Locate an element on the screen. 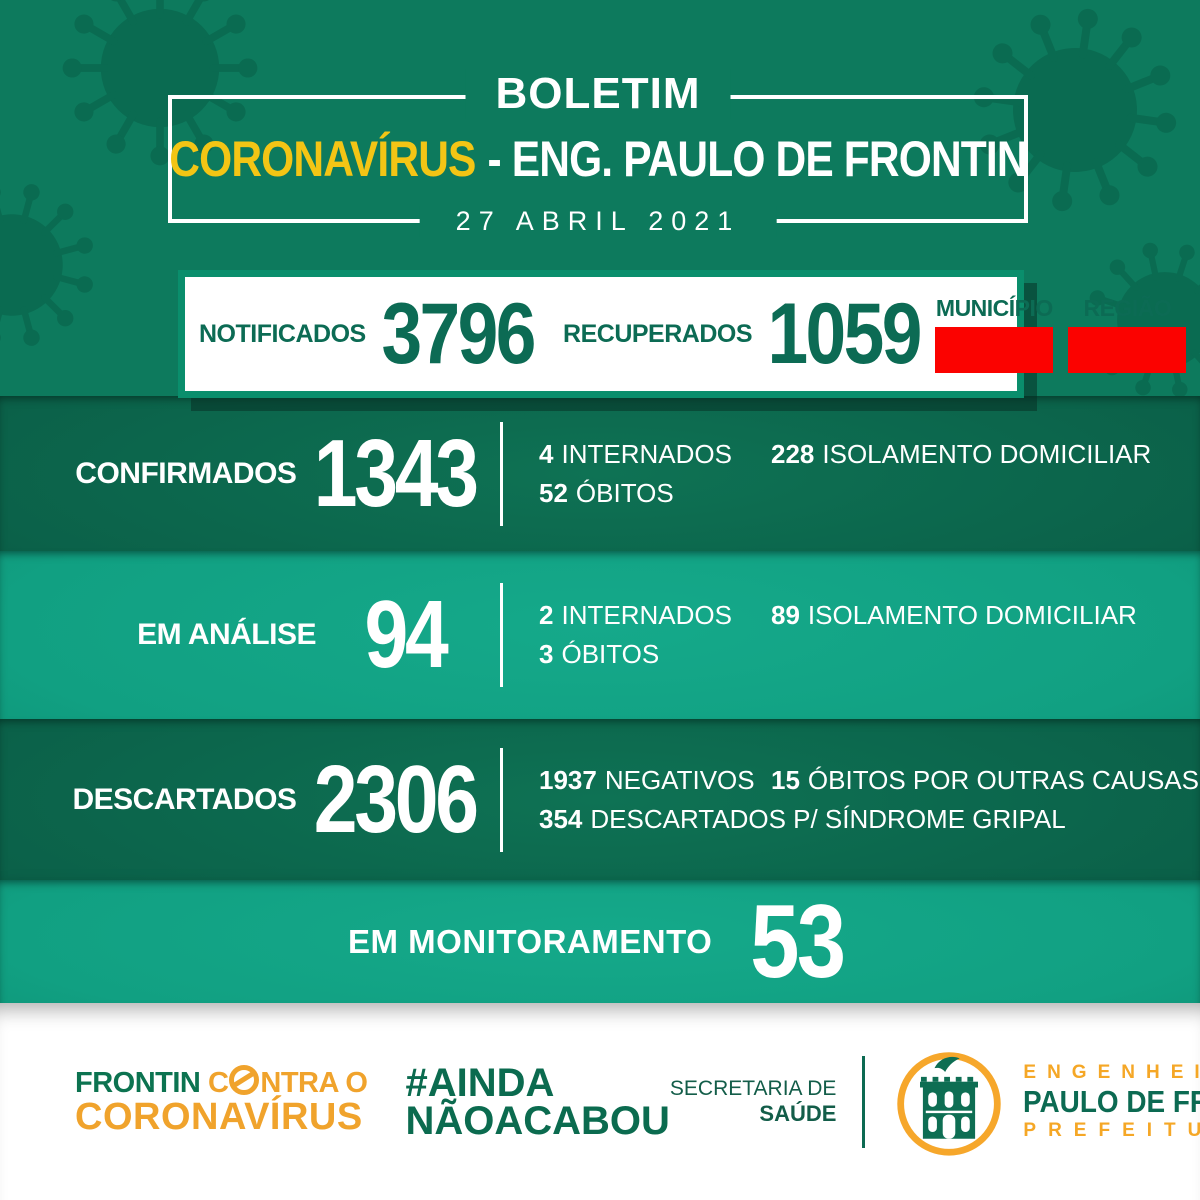 This screenshot has height=1200, width=1200. municipality-flag-red-bar is located at coordinates (994, 350).